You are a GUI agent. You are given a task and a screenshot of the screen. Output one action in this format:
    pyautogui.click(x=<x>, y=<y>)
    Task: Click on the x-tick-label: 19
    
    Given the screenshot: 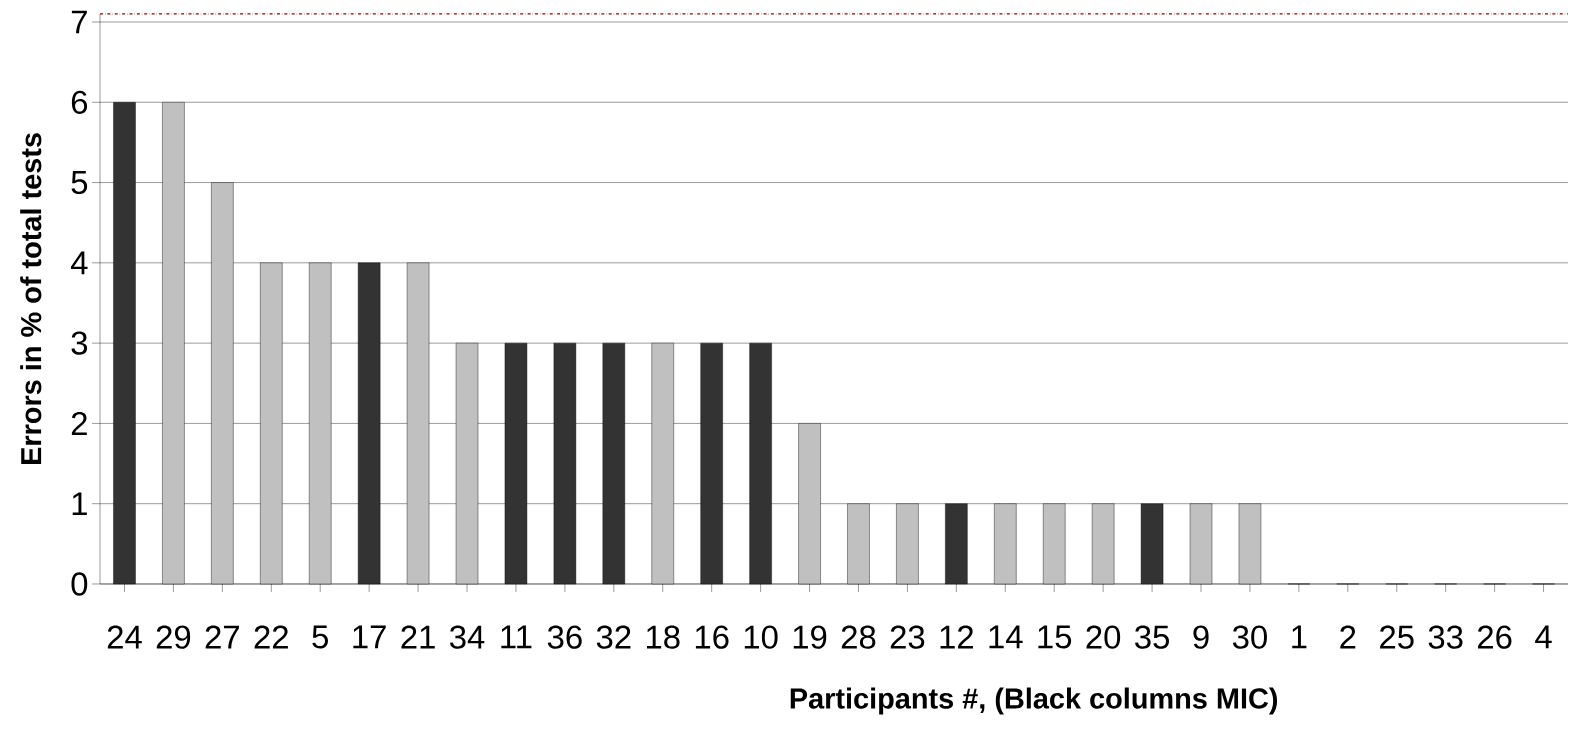 What is the action you would take?
    pyautogui.click(x=810, y=637)
    